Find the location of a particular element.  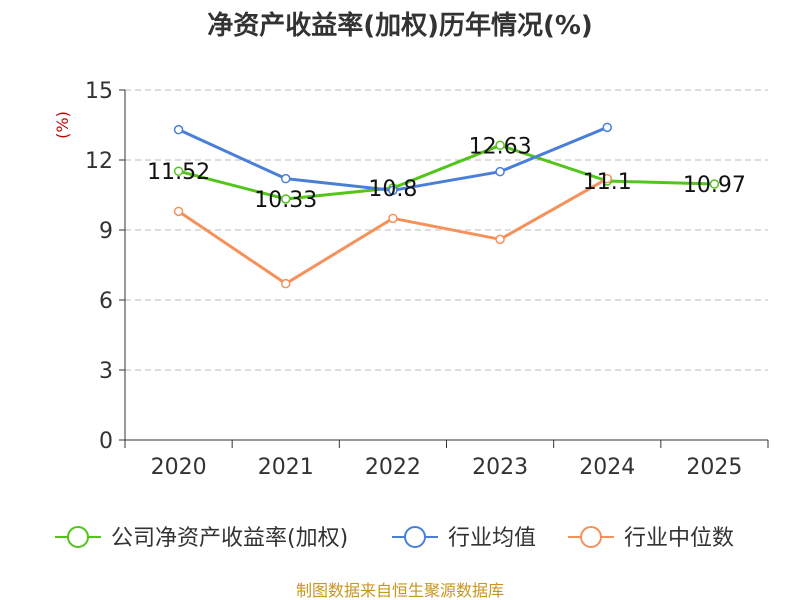

series-line is located at coordinates (446, 172).